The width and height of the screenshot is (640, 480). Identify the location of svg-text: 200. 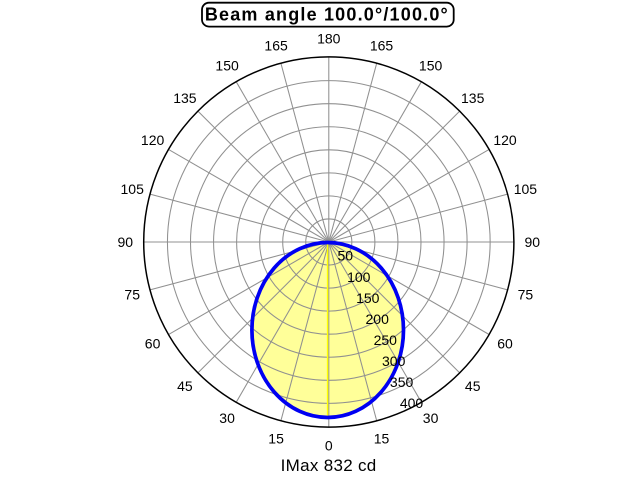
(378, 319).